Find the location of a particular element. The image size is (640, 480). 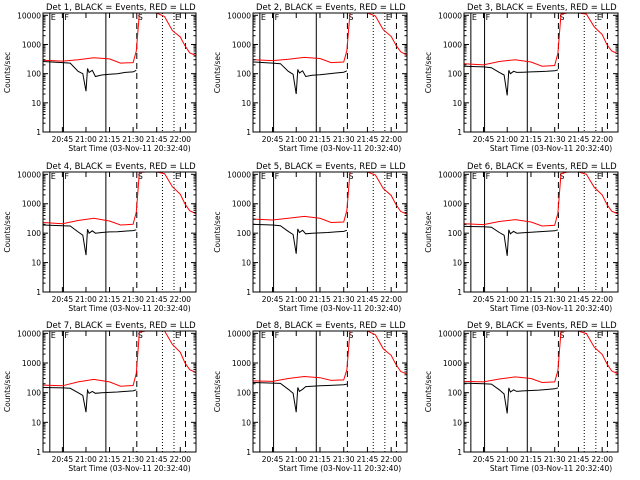

panel-title: Det 7, BLACK = Events, RED = LLD is located at coordinates (121, 326).